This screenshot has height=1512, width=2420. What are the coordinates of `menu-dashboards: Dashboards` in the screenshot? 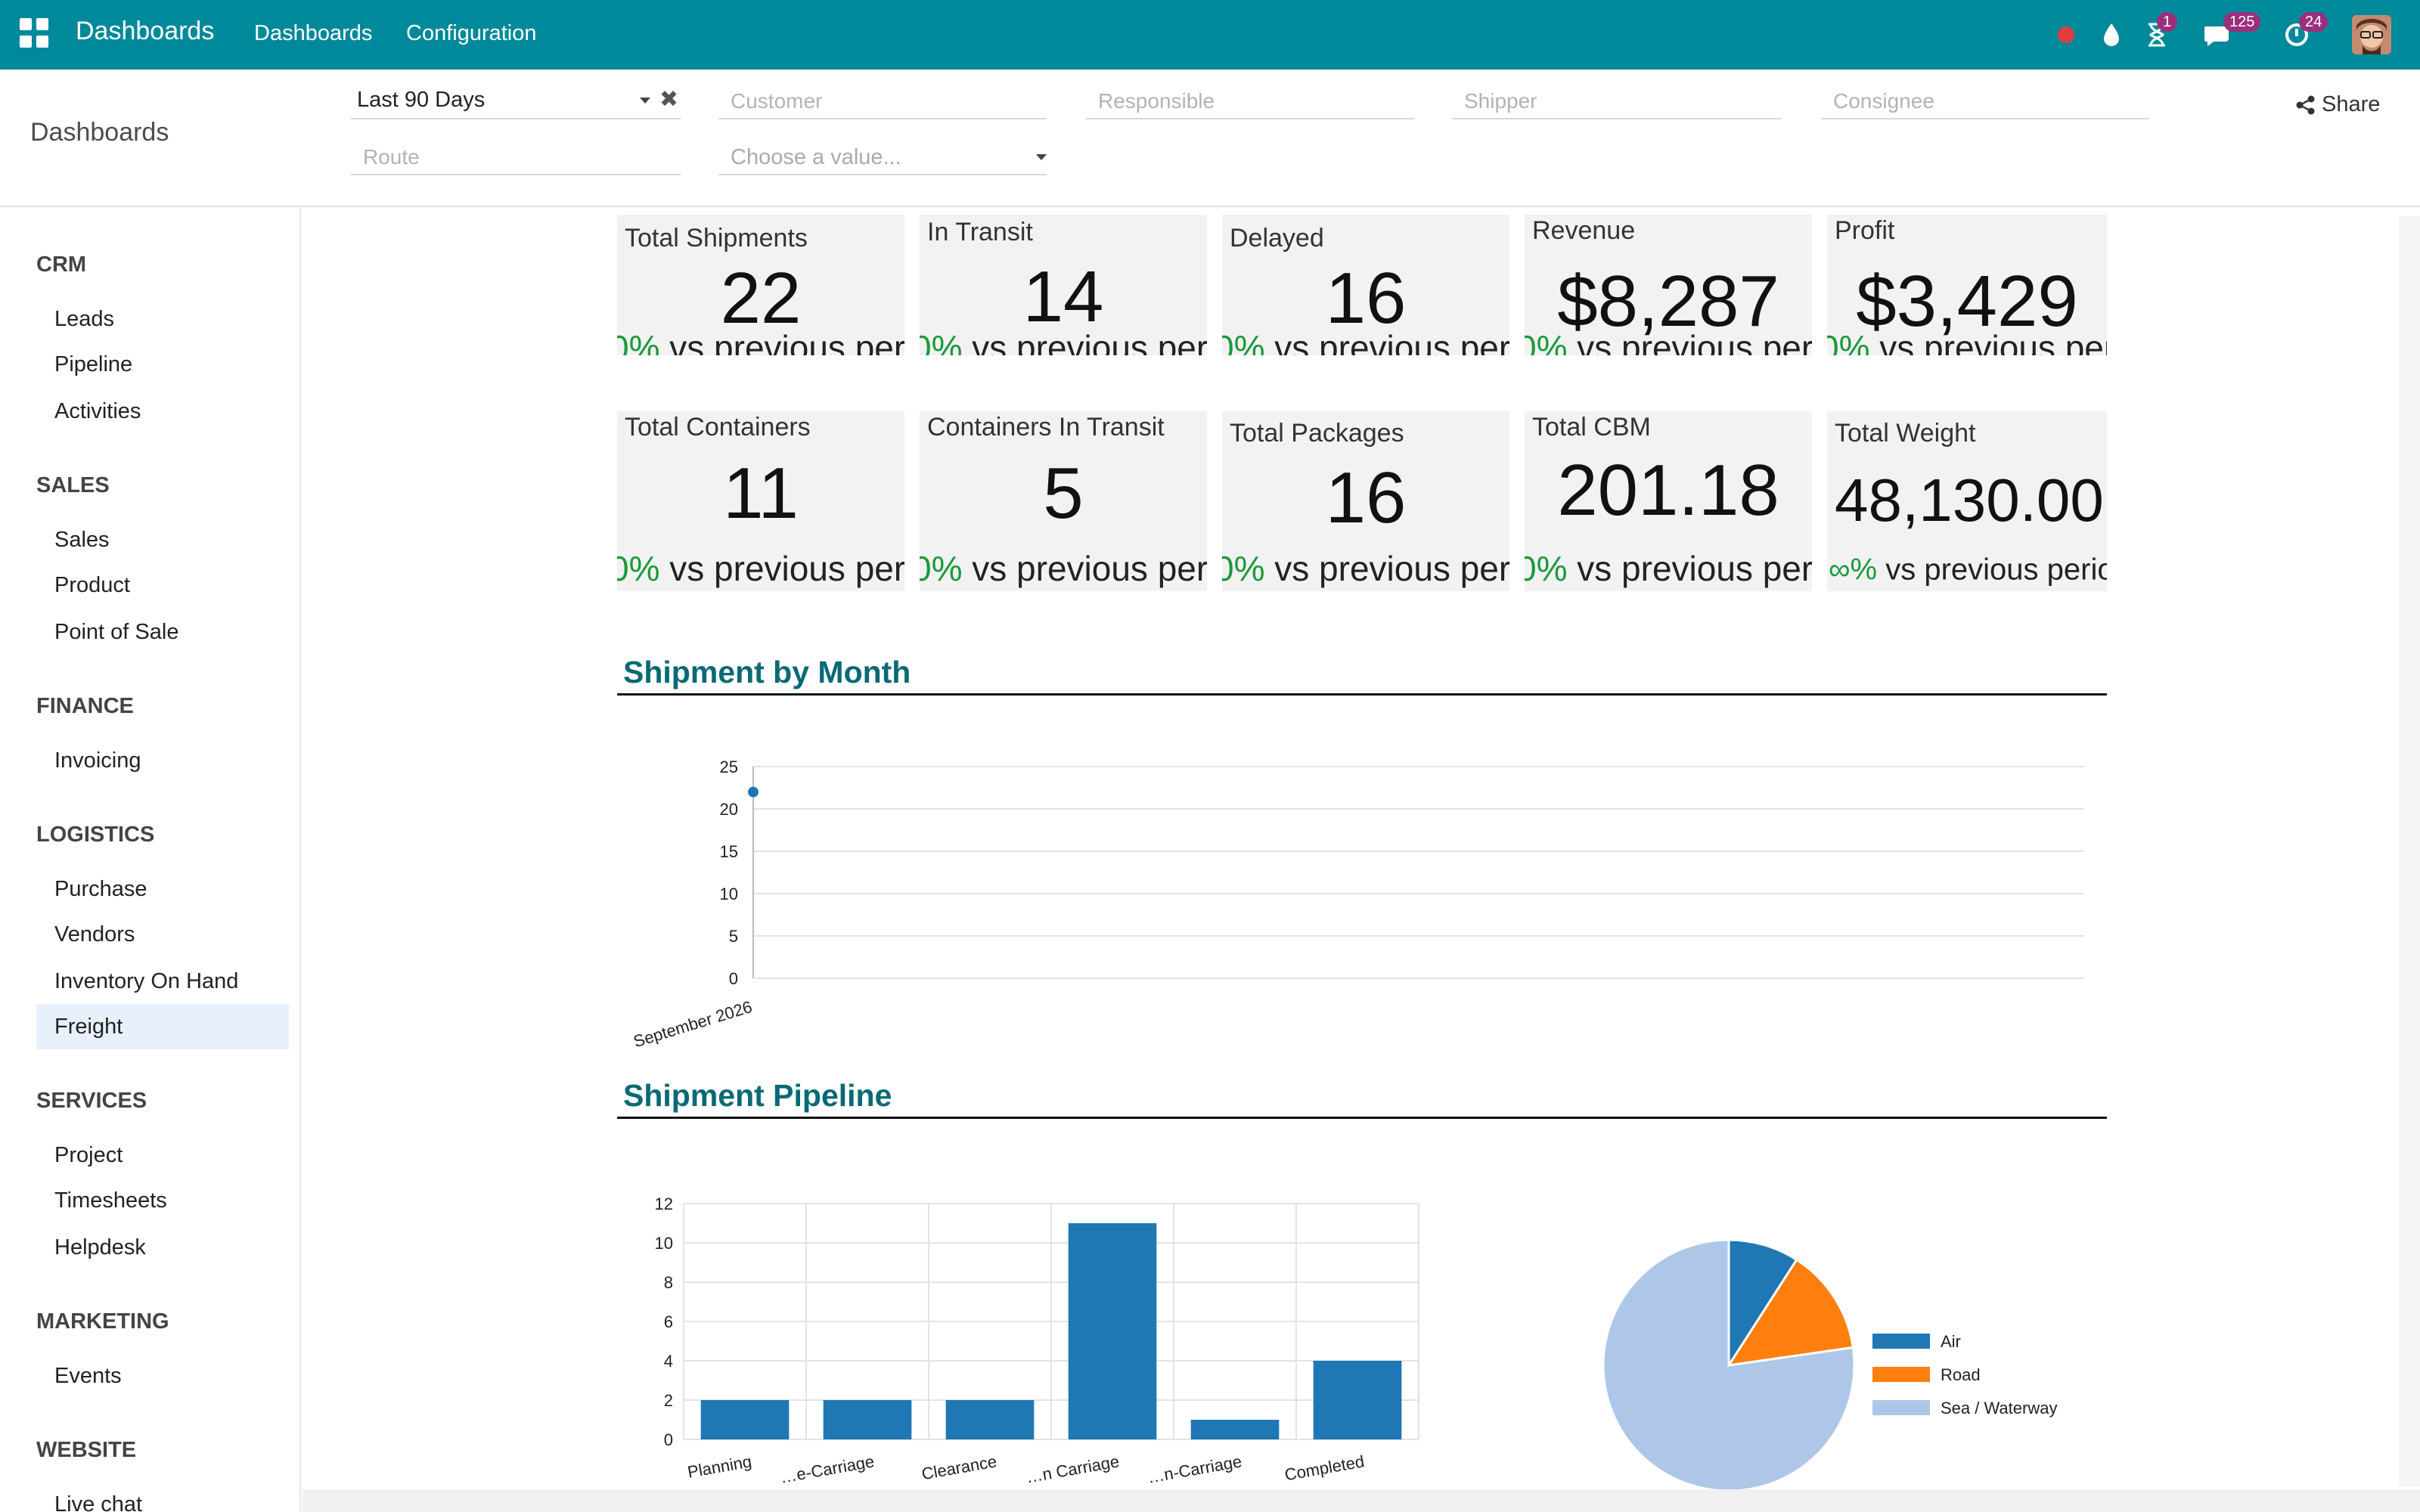 It's located at (313, 33).